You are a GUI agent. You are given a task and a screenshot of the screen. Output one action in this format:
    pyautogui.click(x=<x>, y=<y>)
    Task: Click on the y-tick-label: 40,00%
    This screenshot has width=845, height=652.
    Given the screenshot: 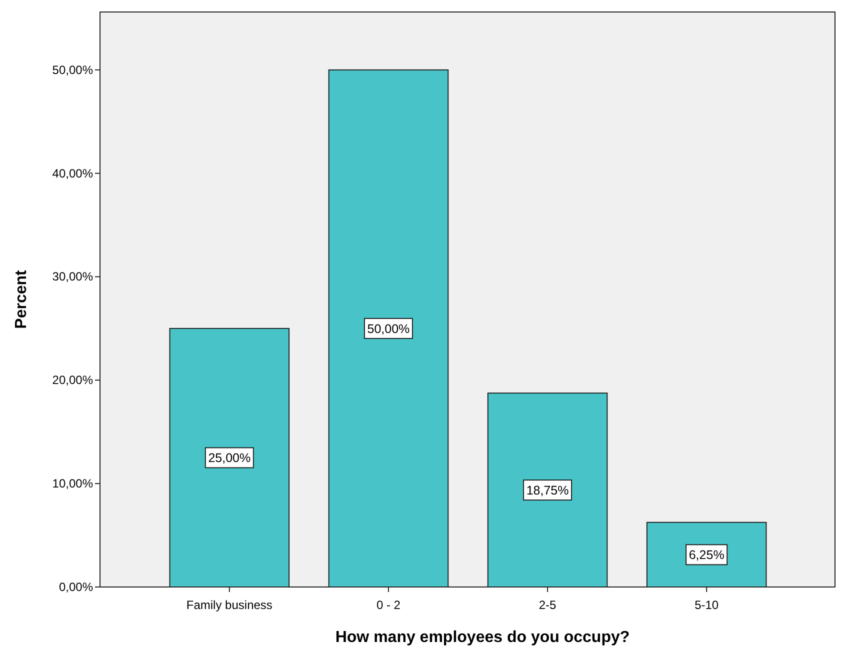 What is the action you would take?
    pyautogui.click(x=73, y=173)
    